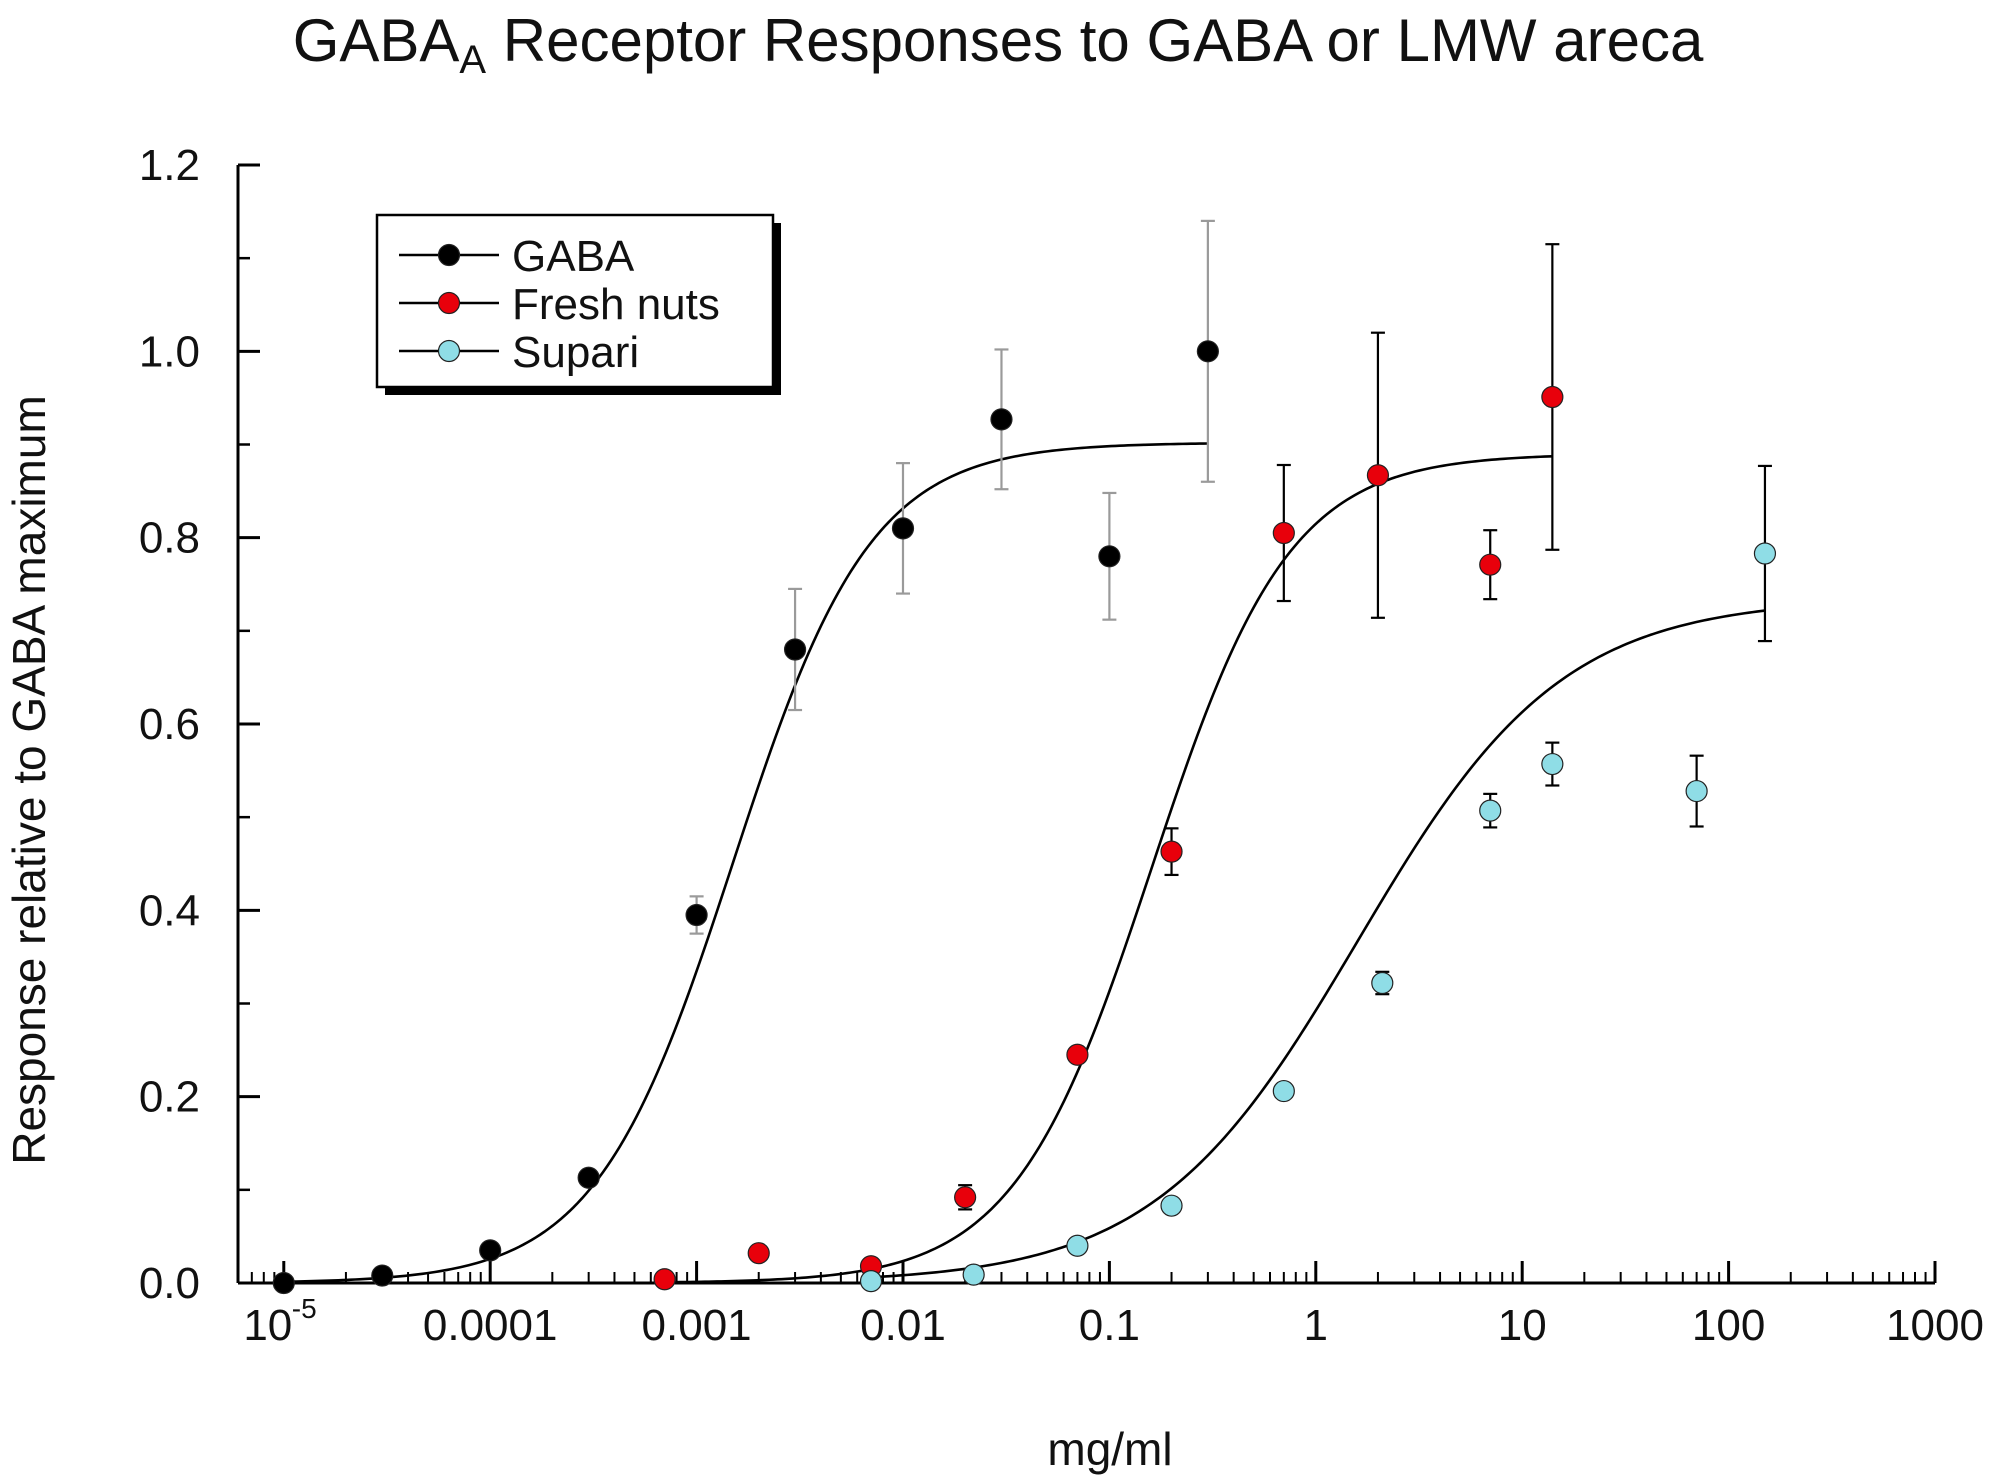 The width and height of the screenshot is (1996, 1484). Describe the element at coordinates (1095, 40) in the screenshot. I see `chart-title-rest: Receptor Responses to GABA or LMW areca` at that location.